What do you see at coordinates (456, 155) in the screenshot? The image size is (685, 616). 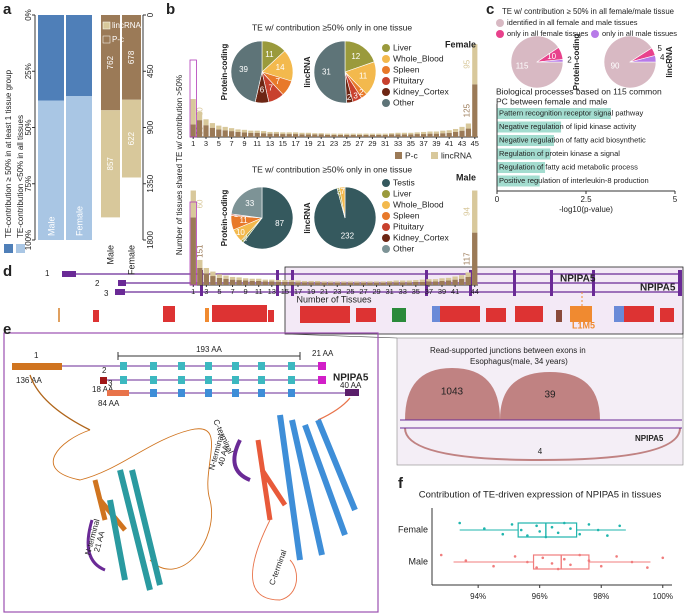 I see `legend-label: lincRNA` at bounding box center [456, 155].